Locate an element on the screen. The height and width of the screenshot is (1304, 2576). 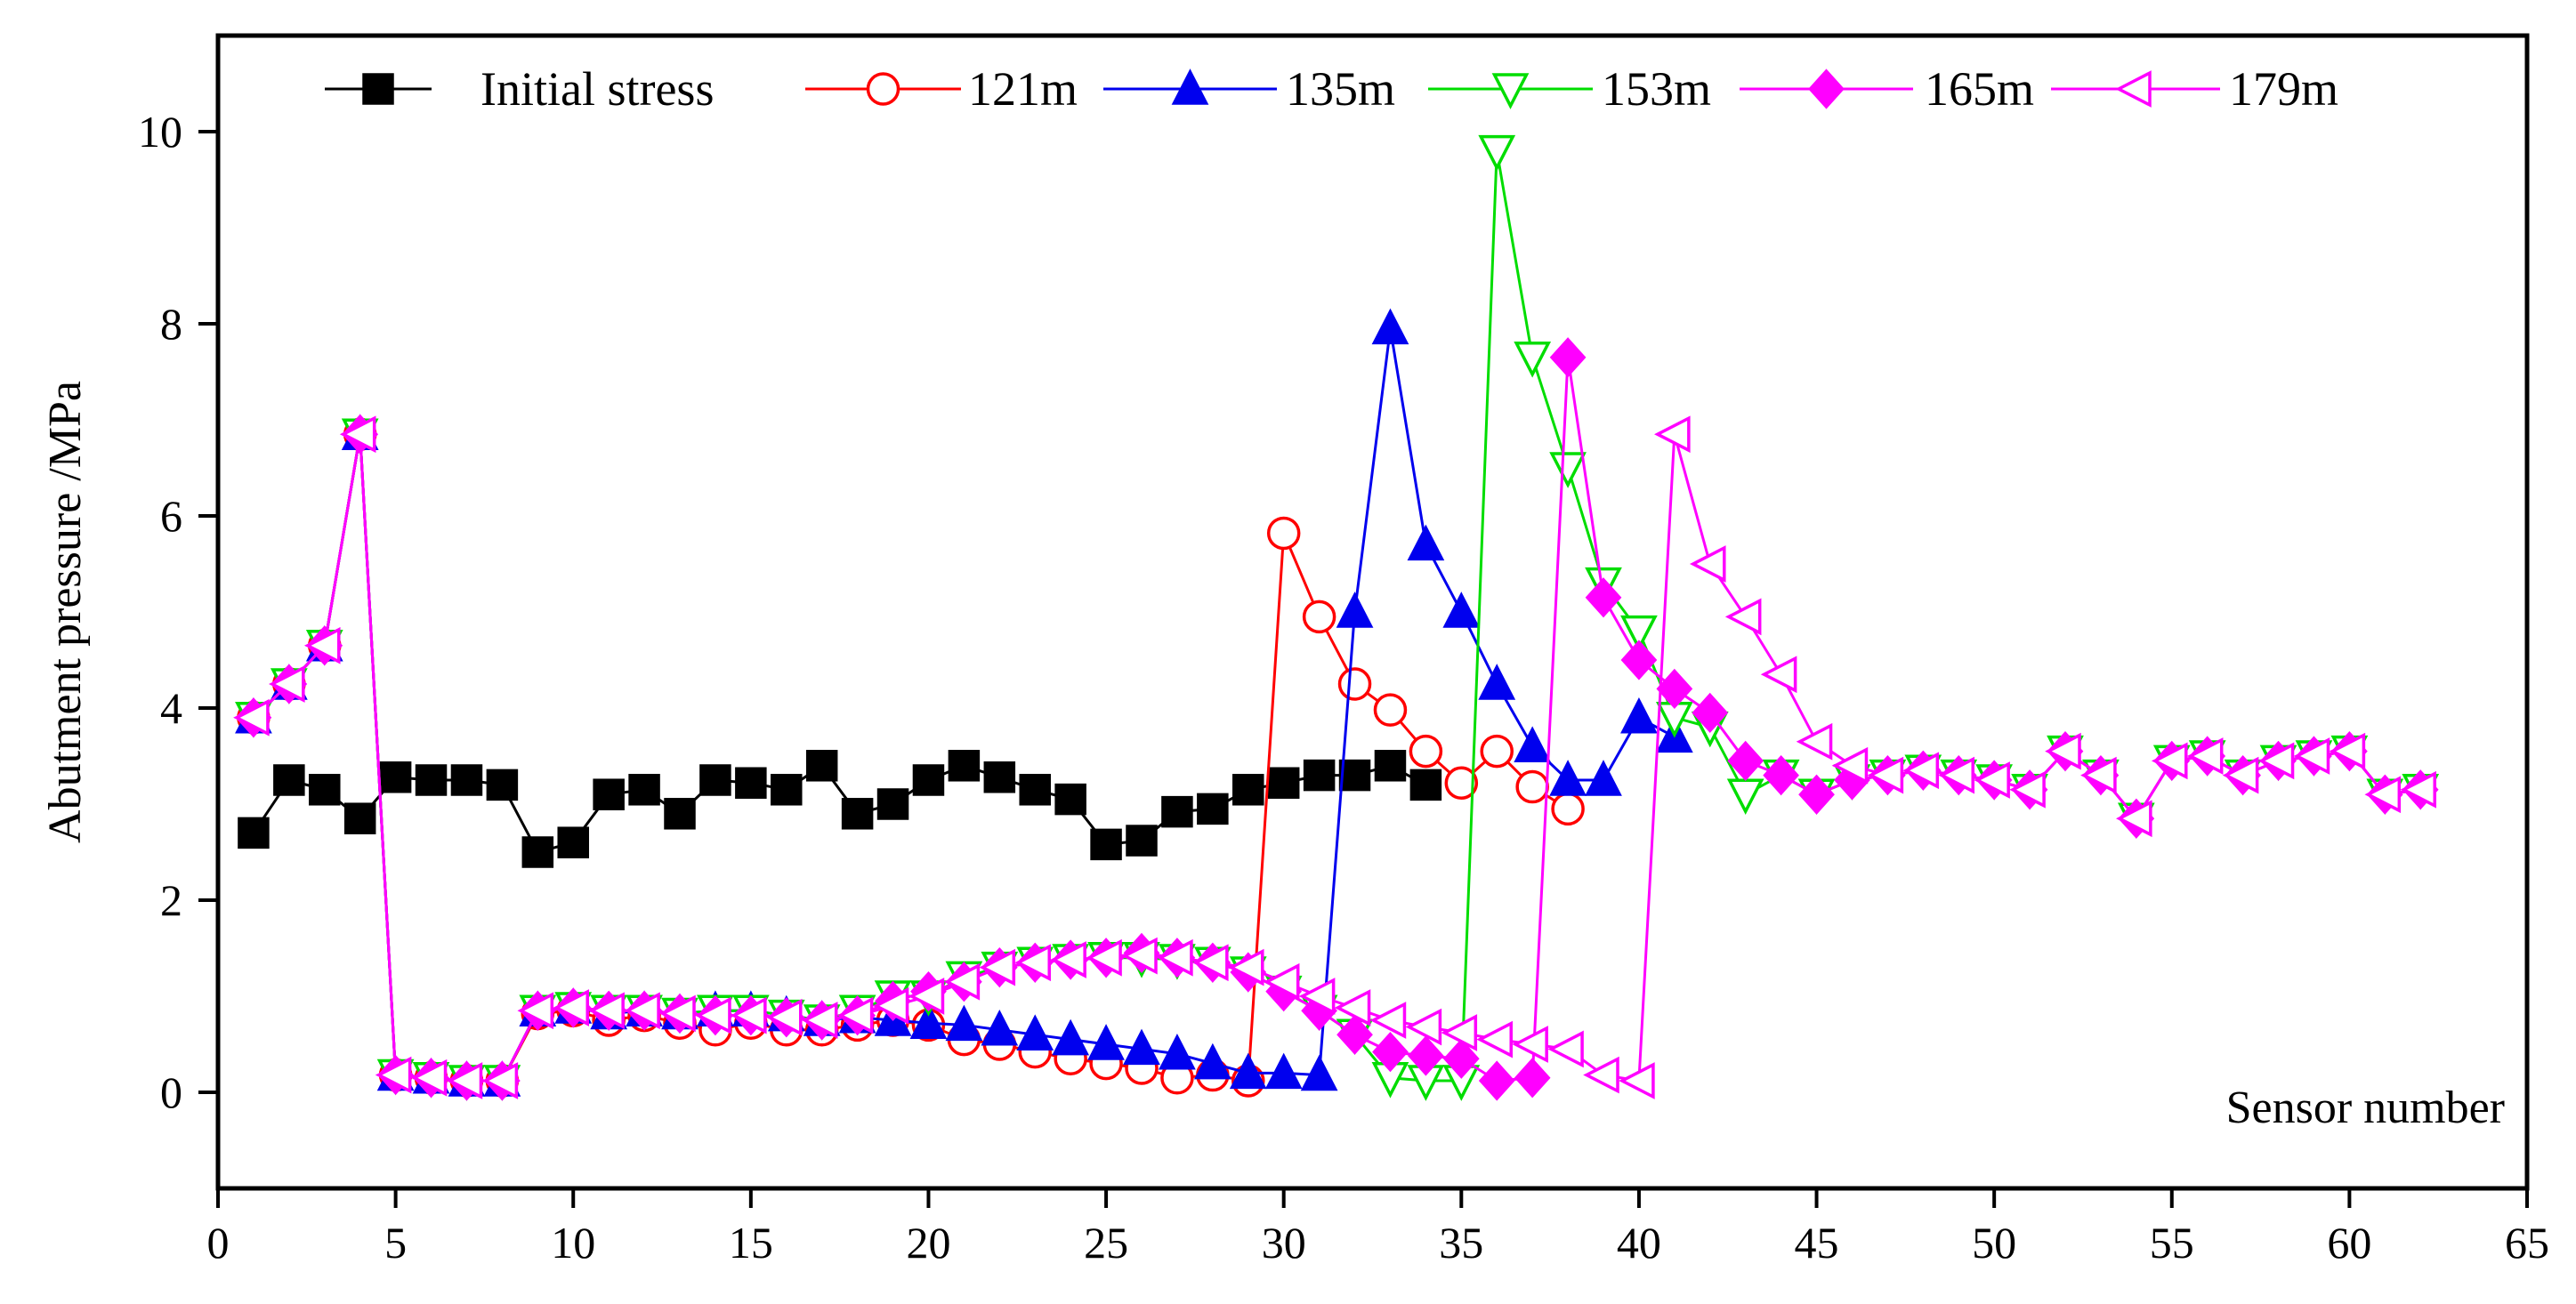
x-tick-label: 60 is located at coordinates (2349, 1243).